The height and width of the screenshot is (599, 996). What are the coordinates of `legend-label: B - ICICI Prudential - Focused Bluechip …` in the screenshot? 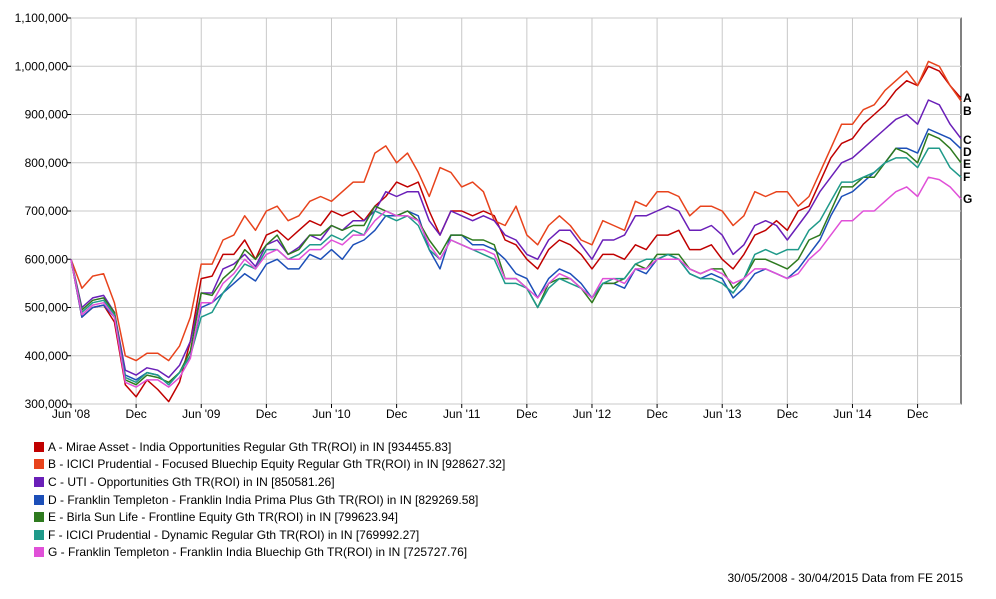 It's located at (277, 464).